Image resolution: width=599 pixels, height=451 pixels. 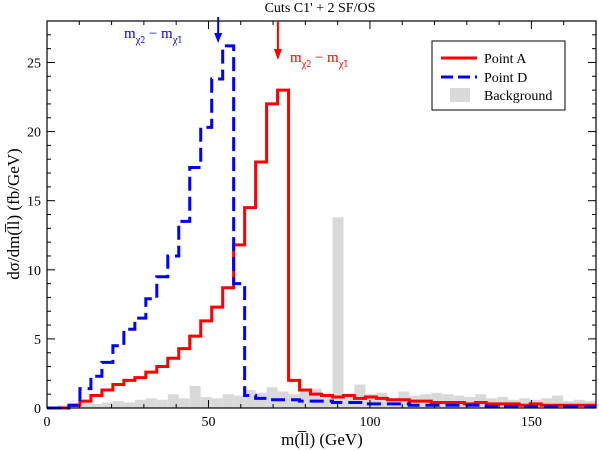 What do you see at coordinates (505, 78) in the screenshot?
I see `legend-label-point-d: Point D` at bounding box center [505, 78].